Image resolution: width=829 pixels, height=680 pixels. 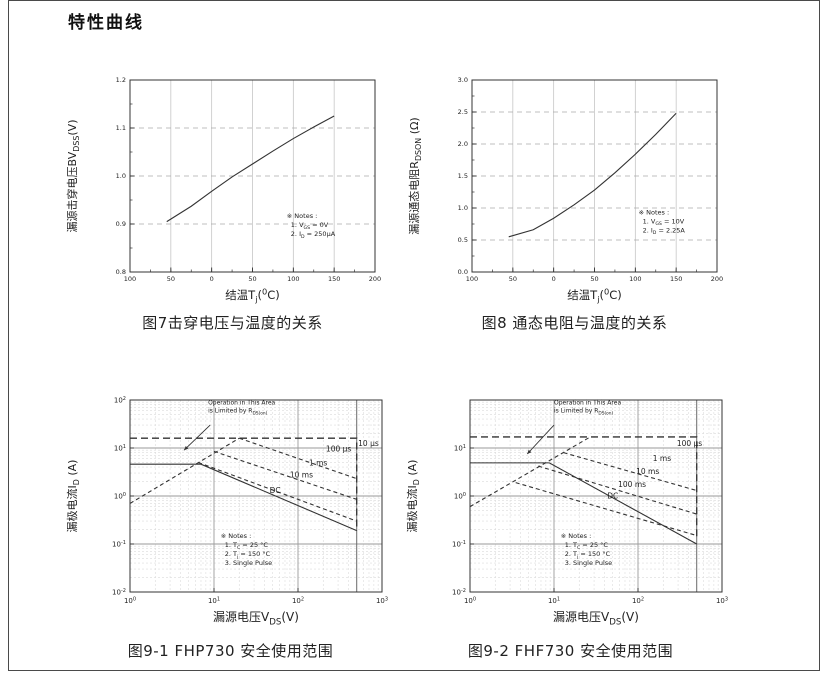 I want to click on svg-text: 1. VGS = 0V, so click(x=310, y=226).